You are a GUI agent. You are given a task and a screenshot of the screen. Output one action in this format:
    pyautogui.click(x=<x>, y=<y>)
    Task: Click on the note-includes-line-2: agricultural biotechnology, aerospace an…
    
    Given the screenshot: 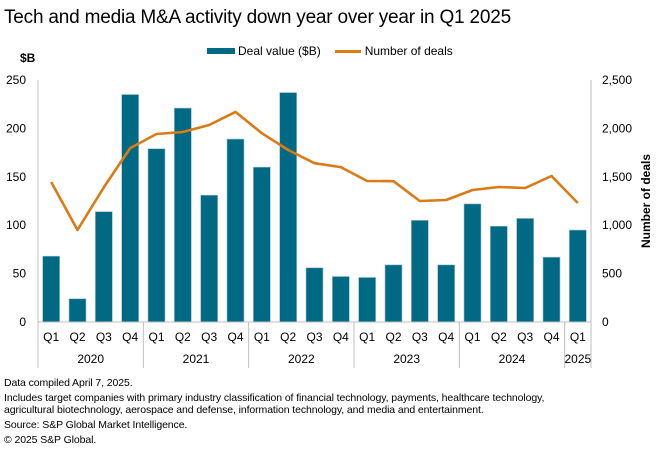 What is the action you would take?
    pyautogui.click(x=244, y=410)
    